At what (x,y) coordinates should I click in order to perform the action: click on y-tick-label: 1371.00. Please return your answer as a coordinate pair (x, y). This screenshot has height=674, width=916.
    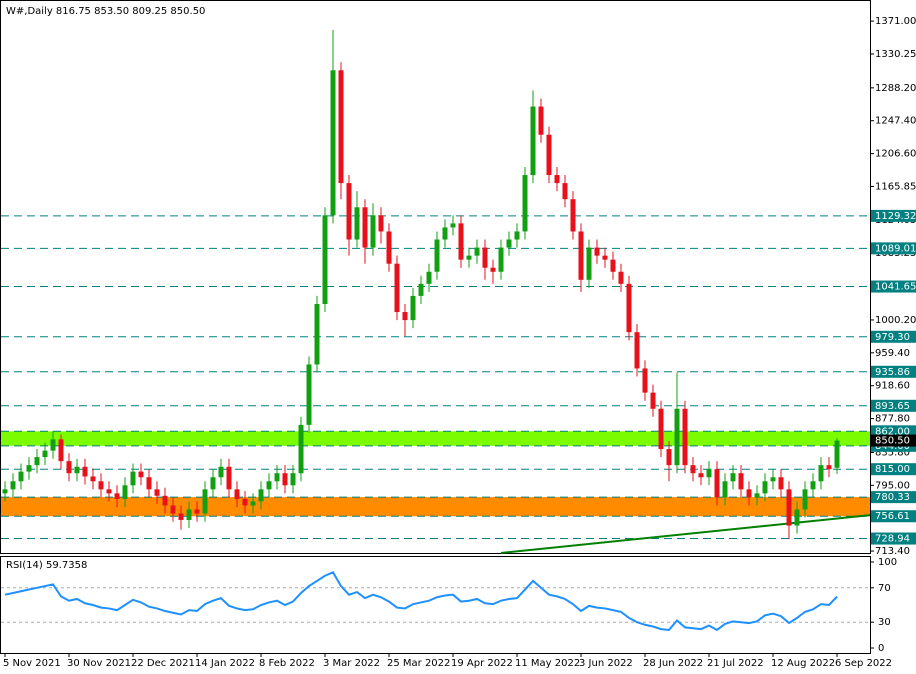
    Looking at the image, I should click on (895, 21).